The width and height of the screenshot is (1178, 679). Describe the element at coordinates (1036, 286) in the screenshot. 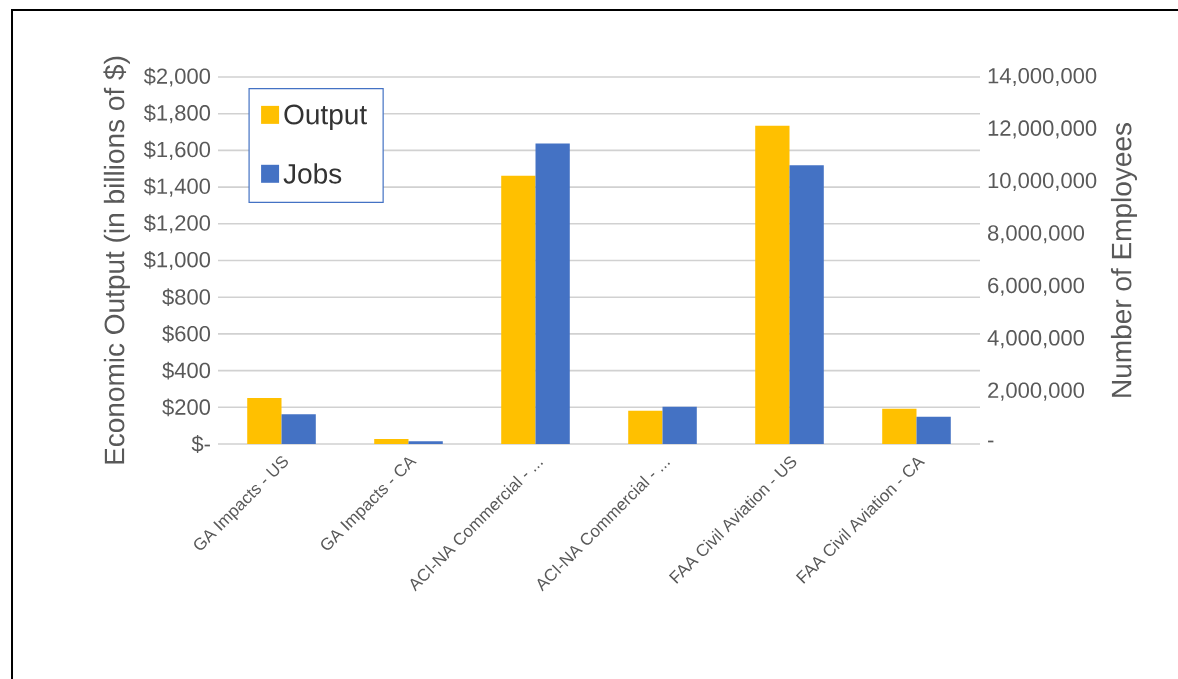

I see `y2-tick-label: 6,000,000` at that location.